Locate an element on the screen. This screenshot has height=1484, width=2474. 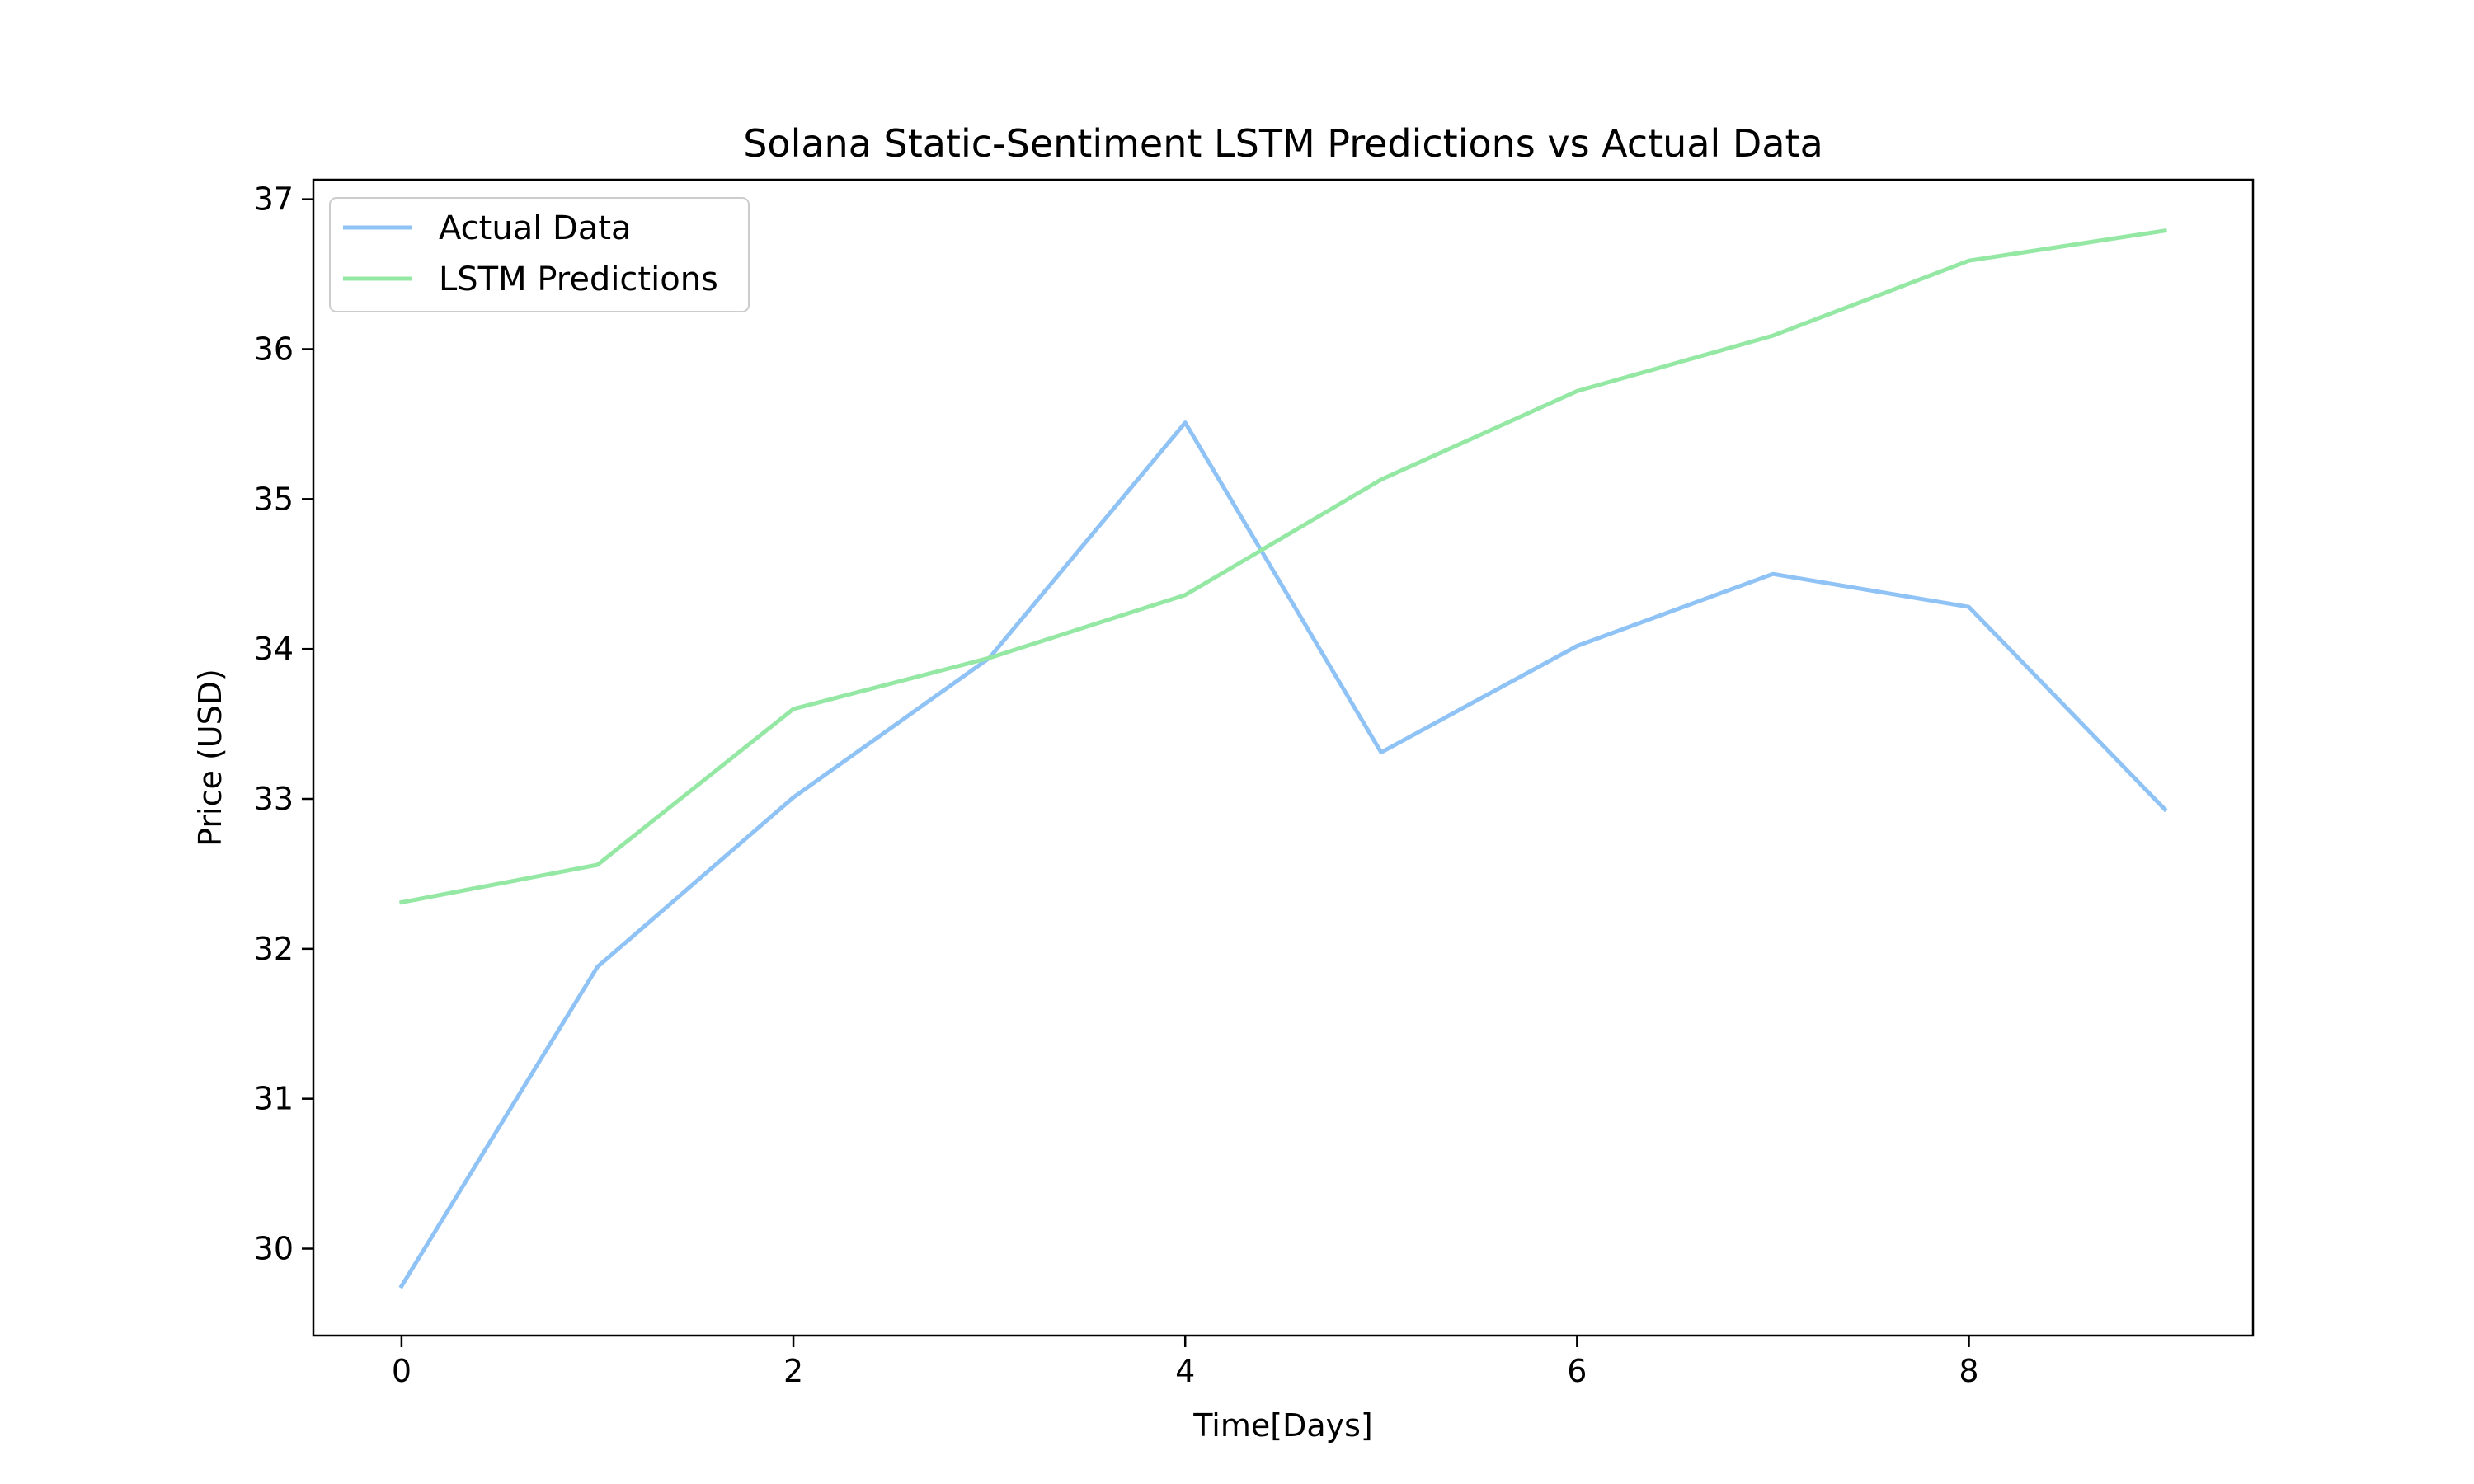
y-tick-label: 37 is located at coordinates (274, 199).